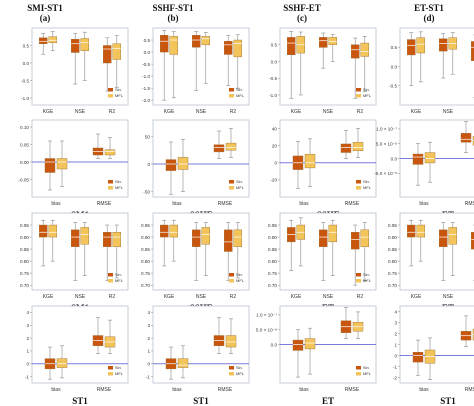 Image resolution: width=474 pixels, height=406 pixels. What do you see at coordinates (24, 285) in the screenshot?
I see `y-tick-label: 0.70` at bounding box center [24, 285].